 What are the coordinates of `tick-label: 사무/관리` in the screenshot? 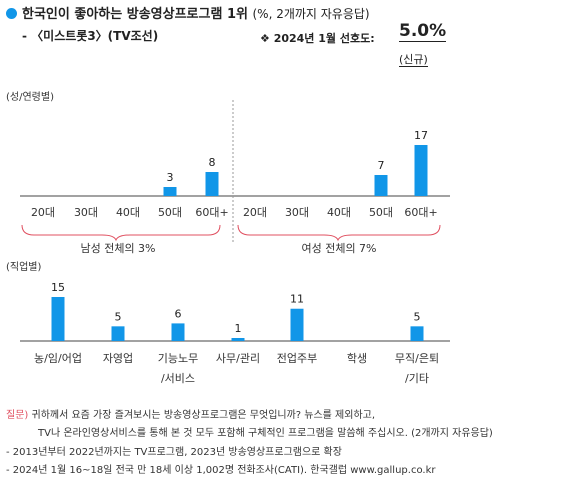 It's located at (238, 358).